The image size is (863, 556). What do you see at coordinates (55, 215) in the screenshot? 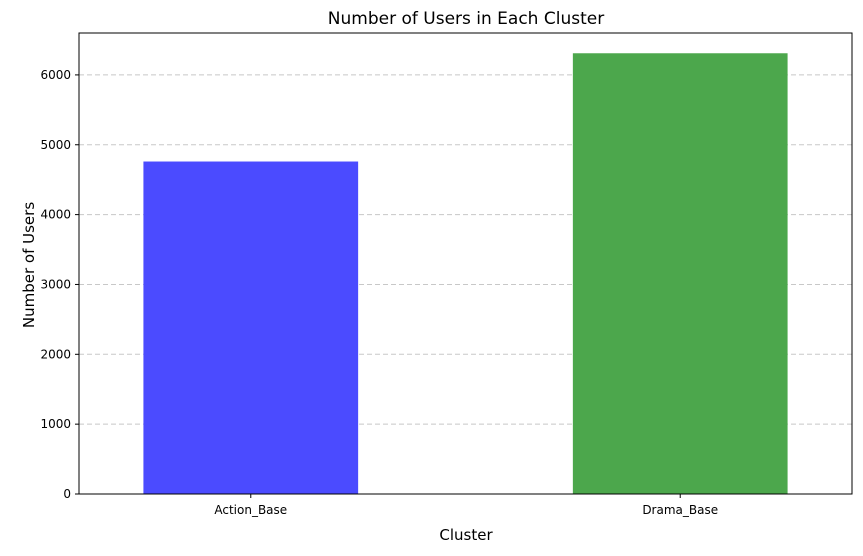
I see `y-tick-label: 4000` at bounding box center [55, 215].